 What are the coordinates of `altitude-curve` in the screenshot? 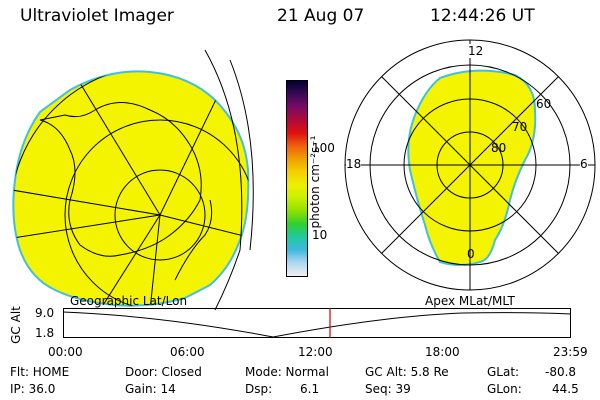 It's located at (317, 324).